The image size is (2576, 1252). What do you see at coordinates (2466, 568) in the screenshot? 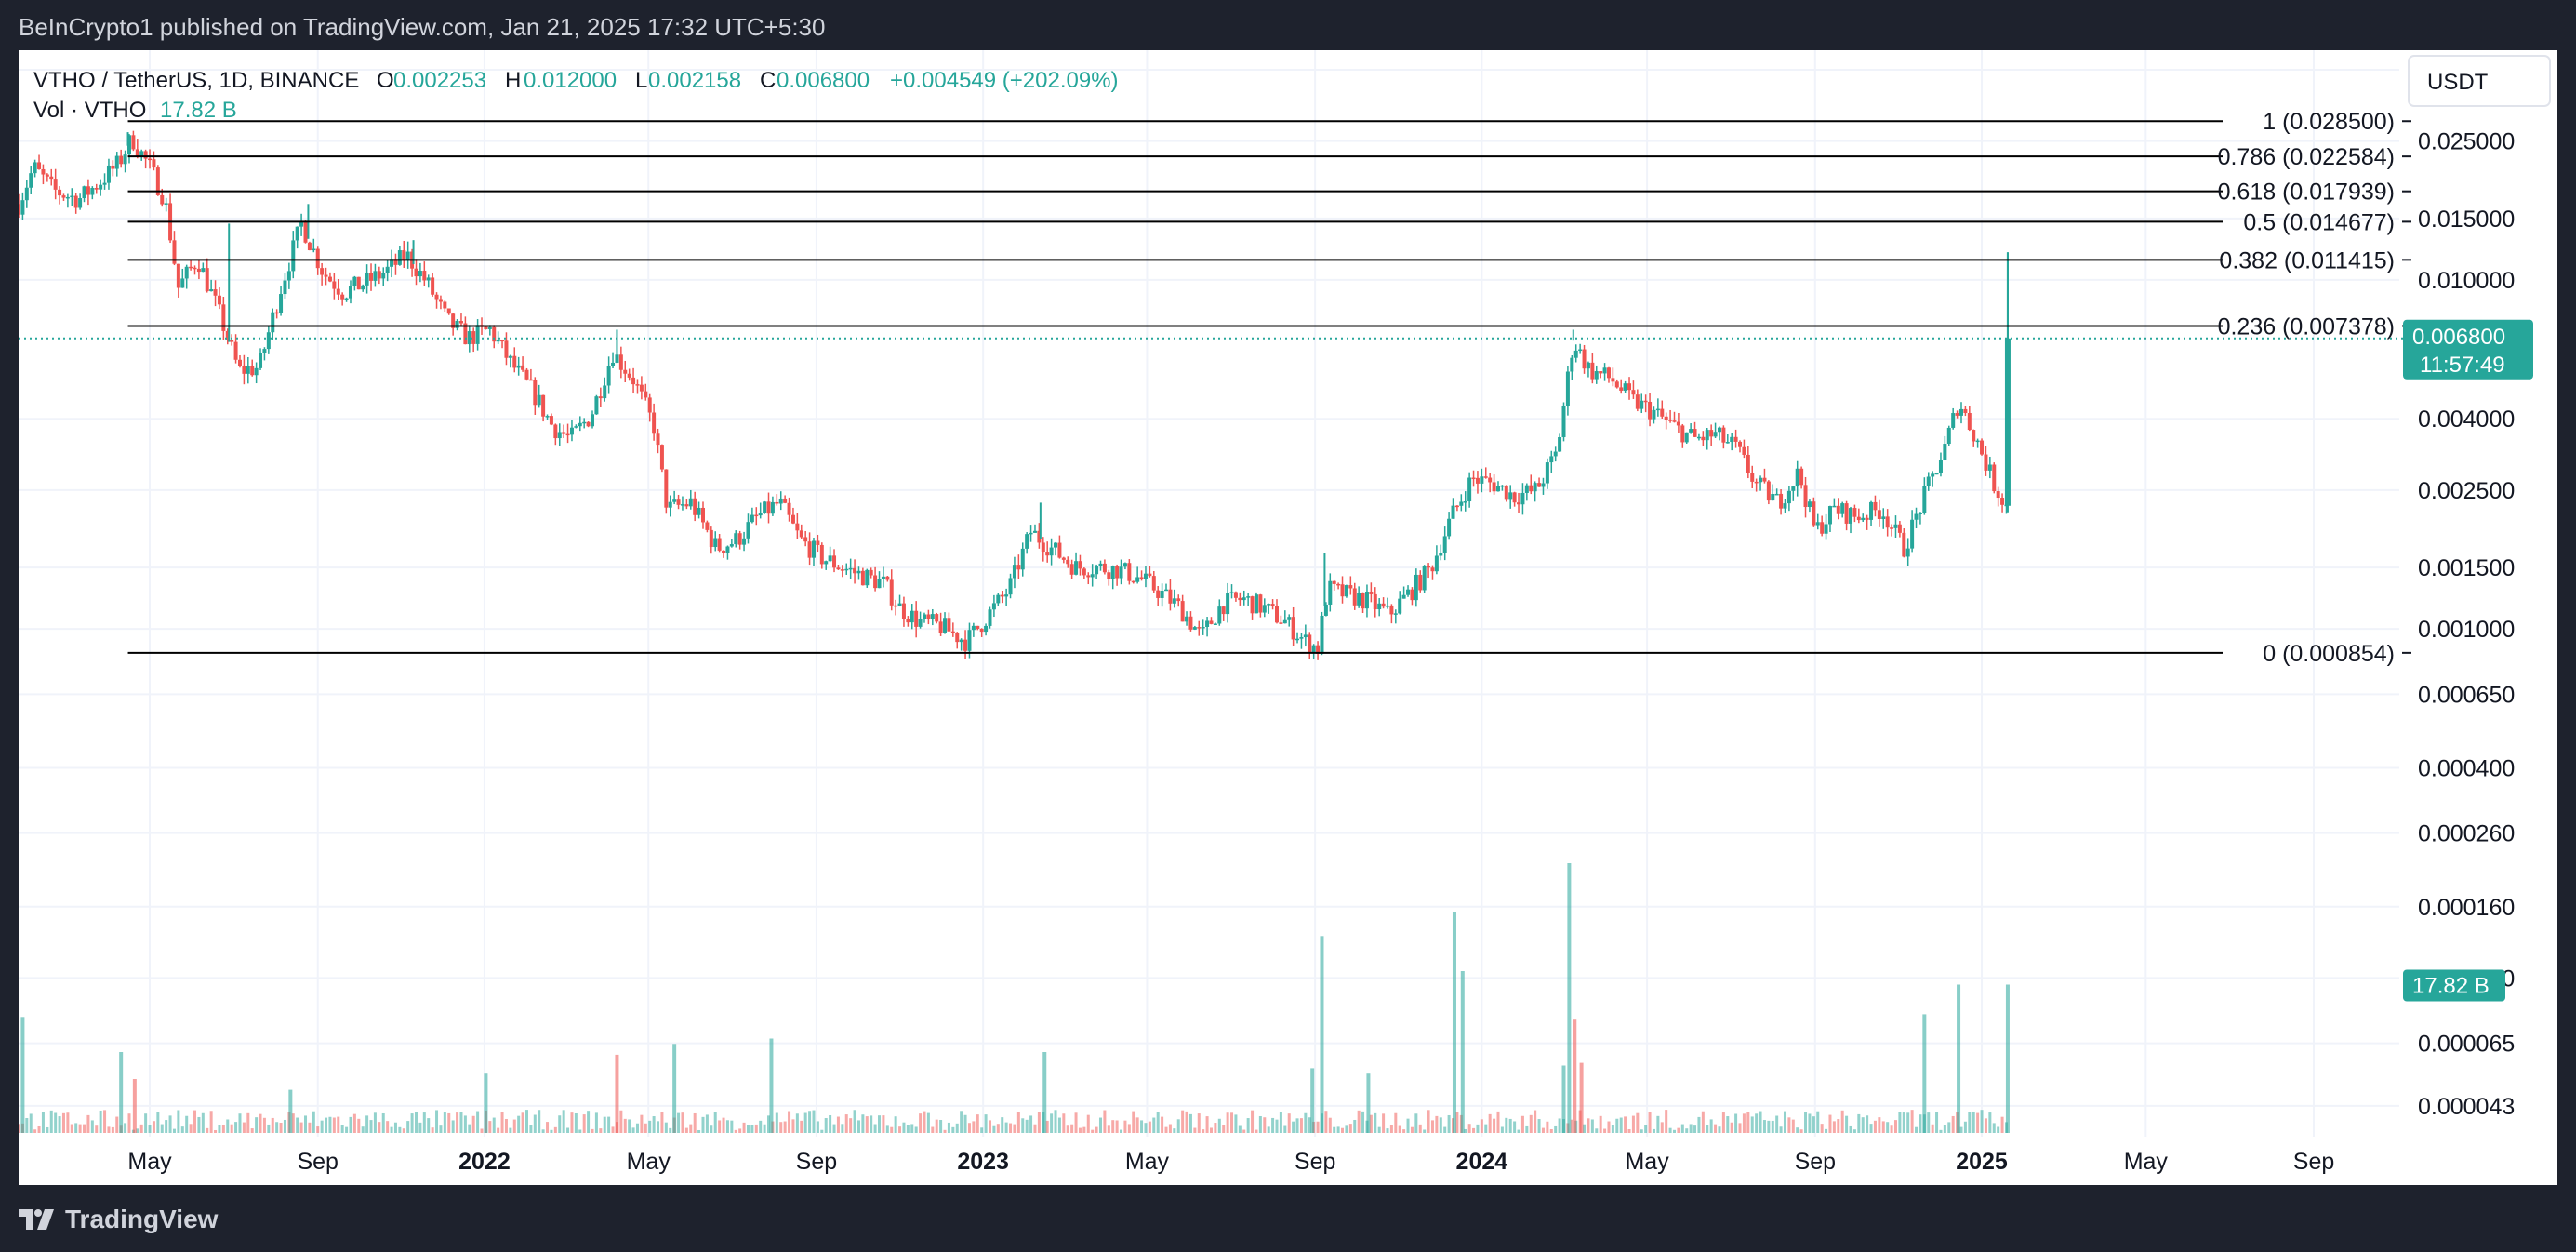
I see `price-axis-label: 0.001500` at bounding box center [2466, 568].